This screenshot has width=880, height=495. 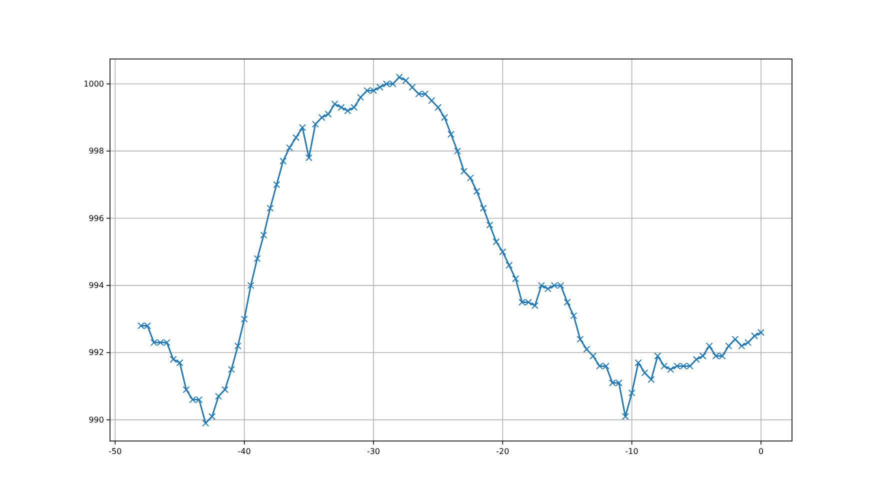 I want to click on y-tick-label: 1000, so click(x=94, y=83).